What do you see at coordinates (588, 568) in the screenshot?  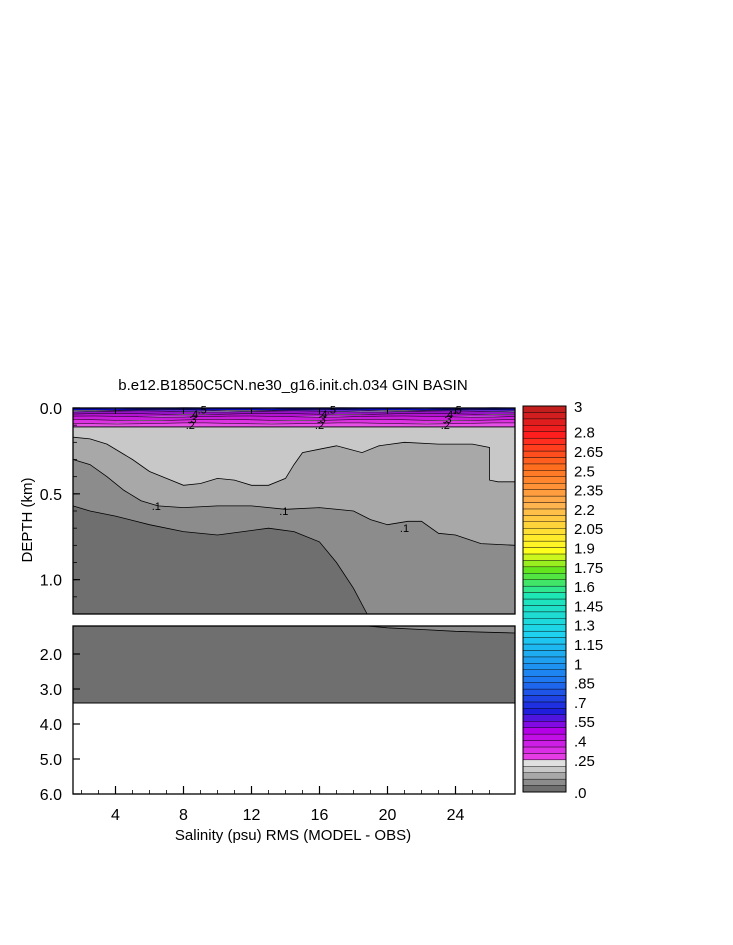 I see `colorbar-label: 1.75` at bounding box center [588, 568].